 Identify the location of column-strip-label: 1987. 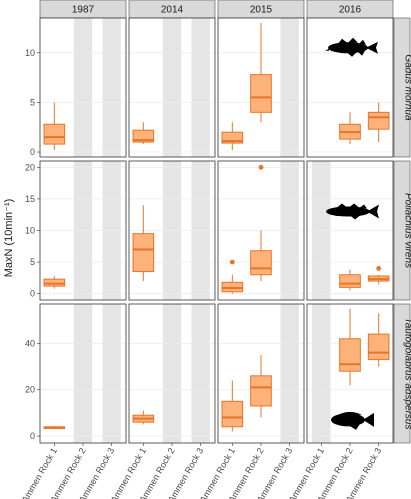
(83, 10).